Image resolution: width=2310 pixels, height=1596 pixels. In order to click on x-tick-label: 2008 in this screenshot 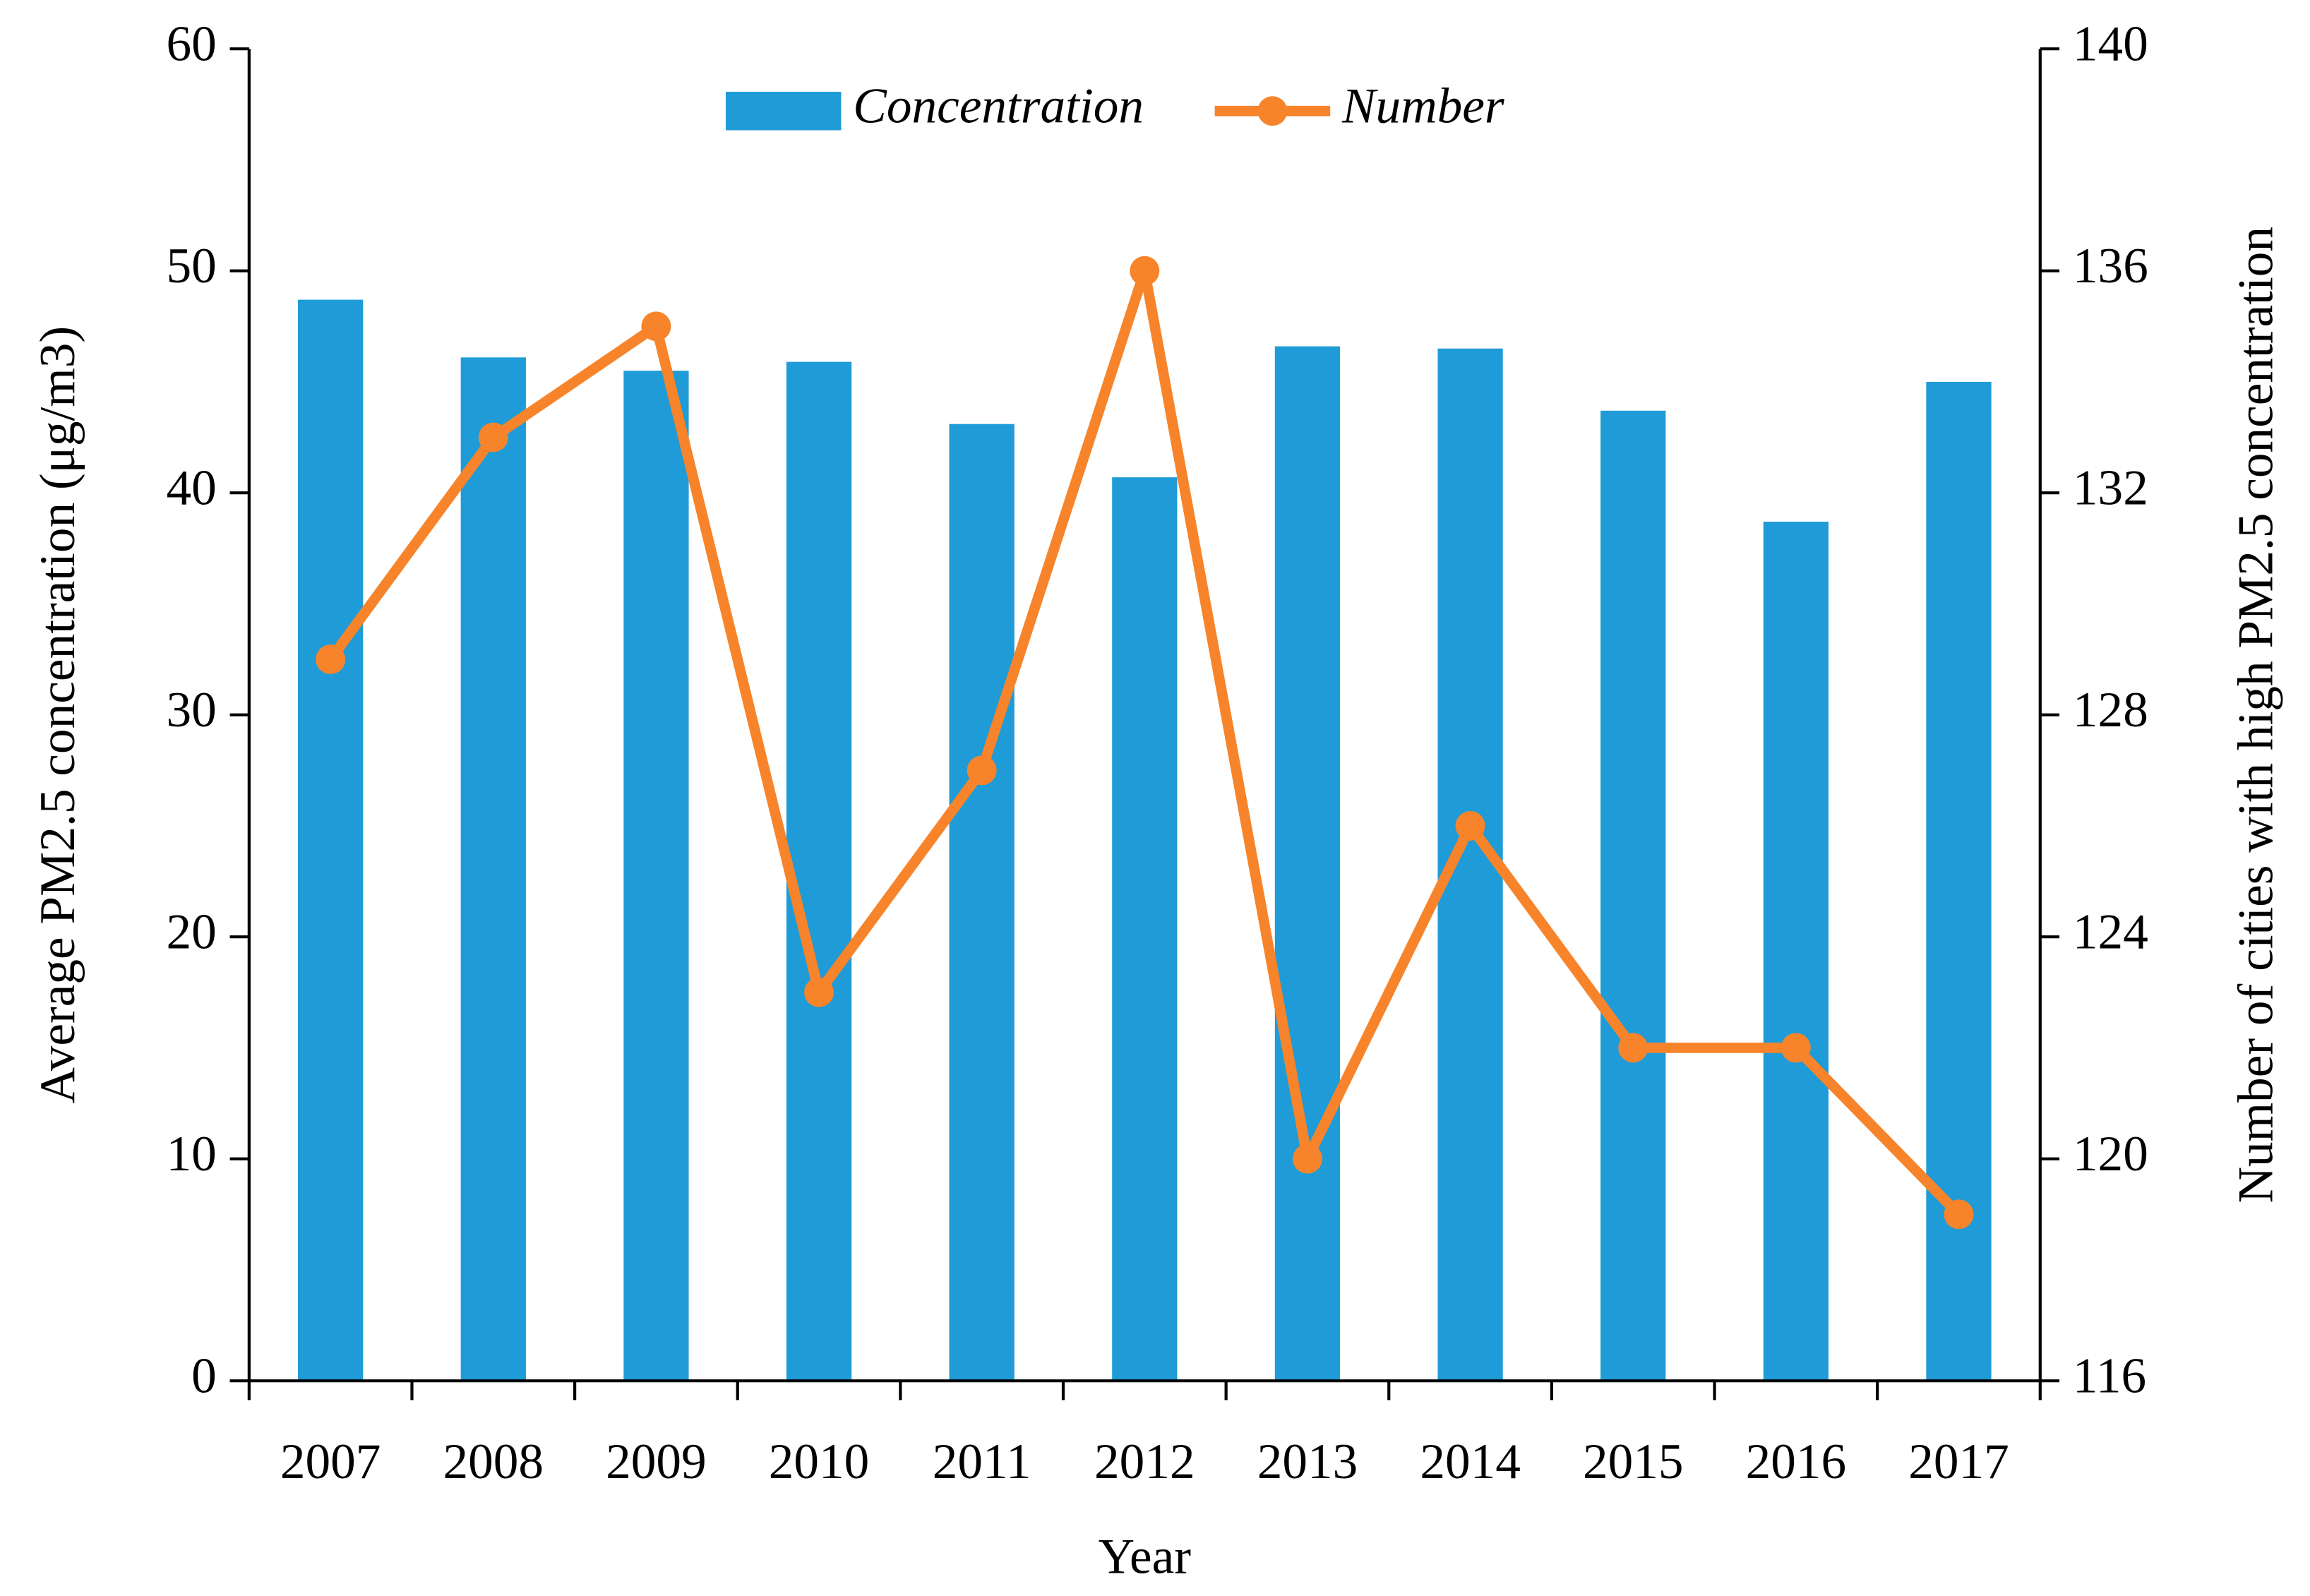, I will do `click(493, 1462)`.